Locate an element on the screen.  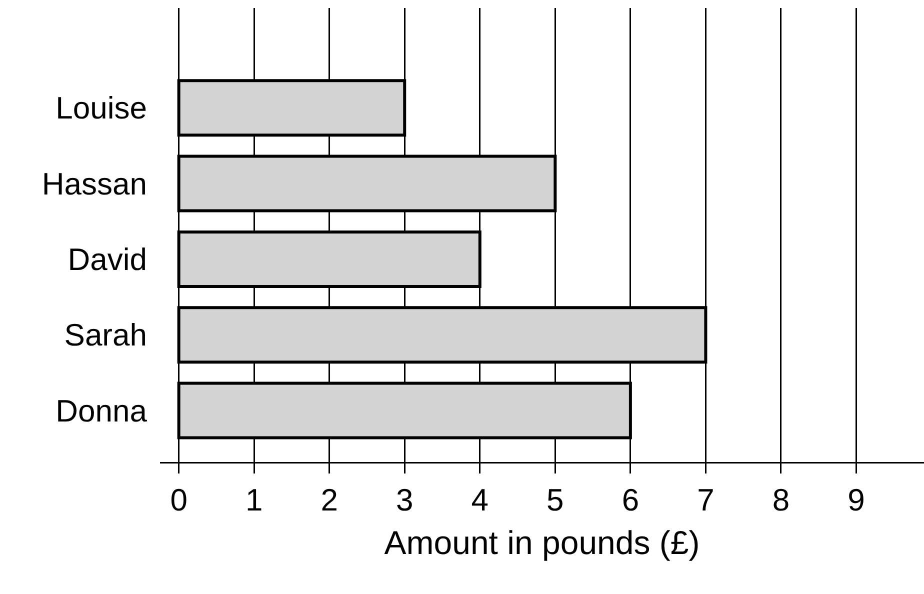
x-tick-label: 9 is located at coordinates (856, 500).